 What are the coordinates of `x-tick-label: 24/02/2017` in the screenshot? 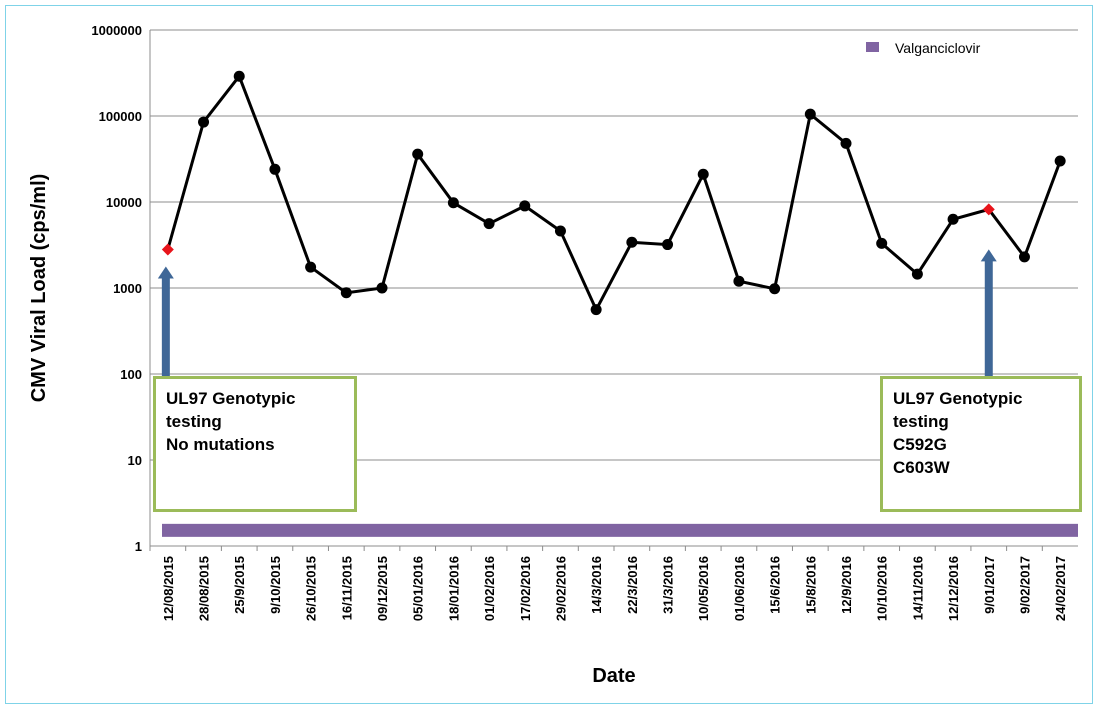 It's located at (1060, 588).